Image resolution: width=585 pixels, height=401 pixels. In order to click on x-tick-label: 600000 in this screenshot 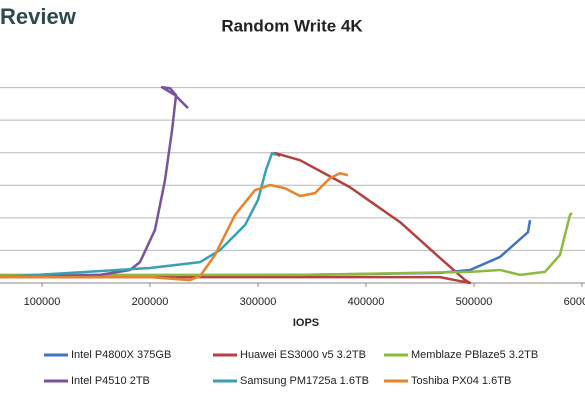, I will do `click(574, 302)`.